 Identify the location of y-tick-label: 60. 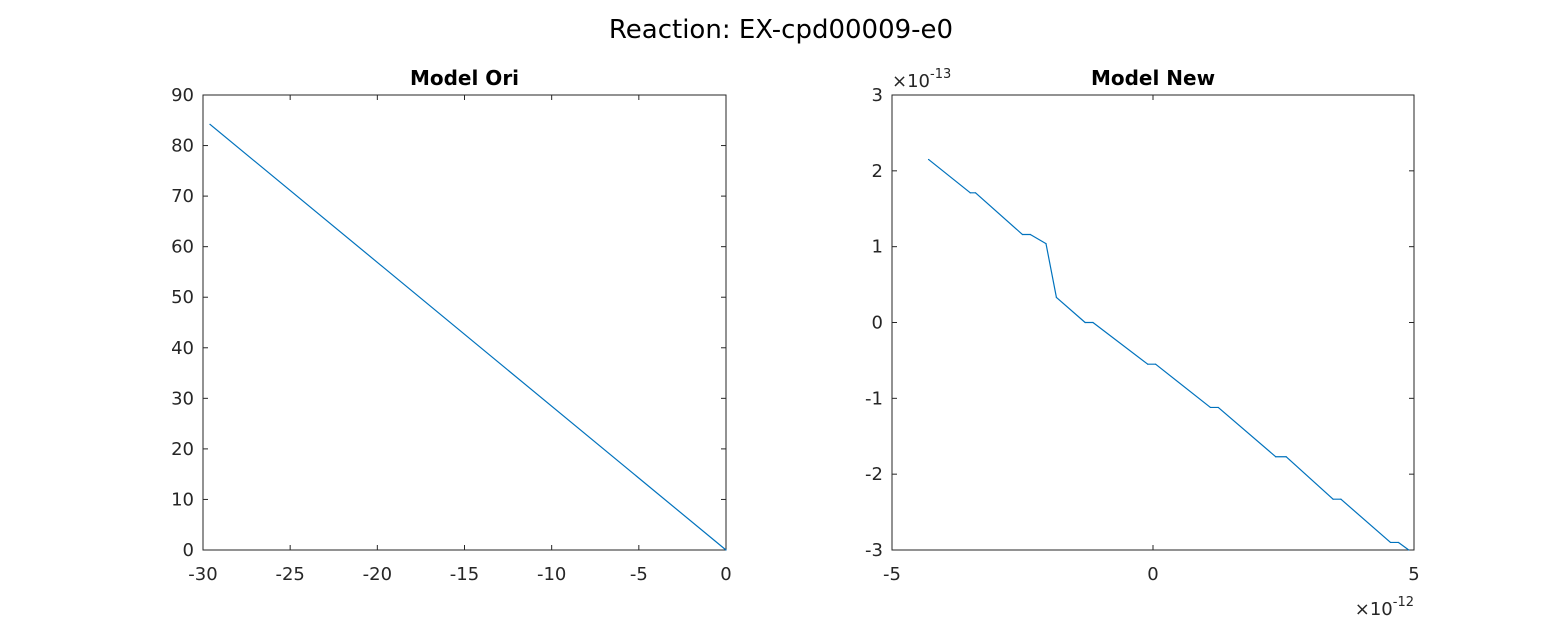
(182, 247).